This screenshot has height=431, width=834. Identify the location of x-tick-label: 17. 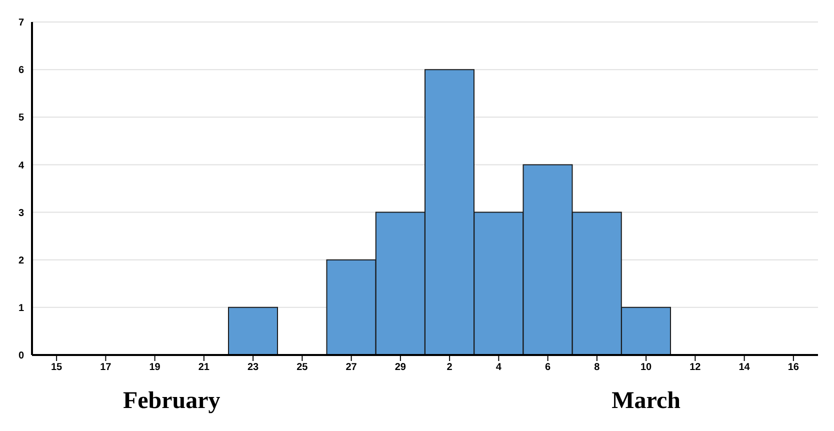
(106, 368).